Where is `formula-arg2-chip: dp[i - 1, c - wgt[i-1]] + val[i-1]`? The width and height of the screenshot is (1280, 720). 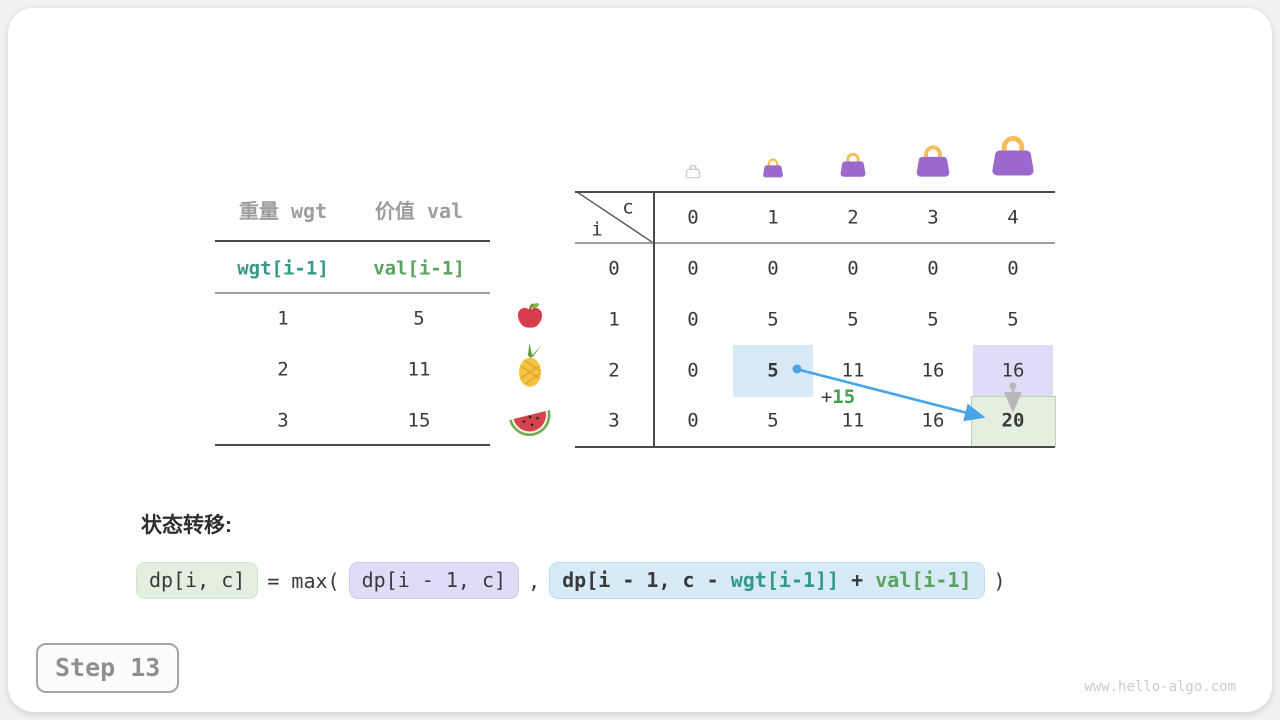 formula-arg2-chip: dp[i - 1, c - wgt[i-1]] + val[i-1] is located at coordinates (767, 580).